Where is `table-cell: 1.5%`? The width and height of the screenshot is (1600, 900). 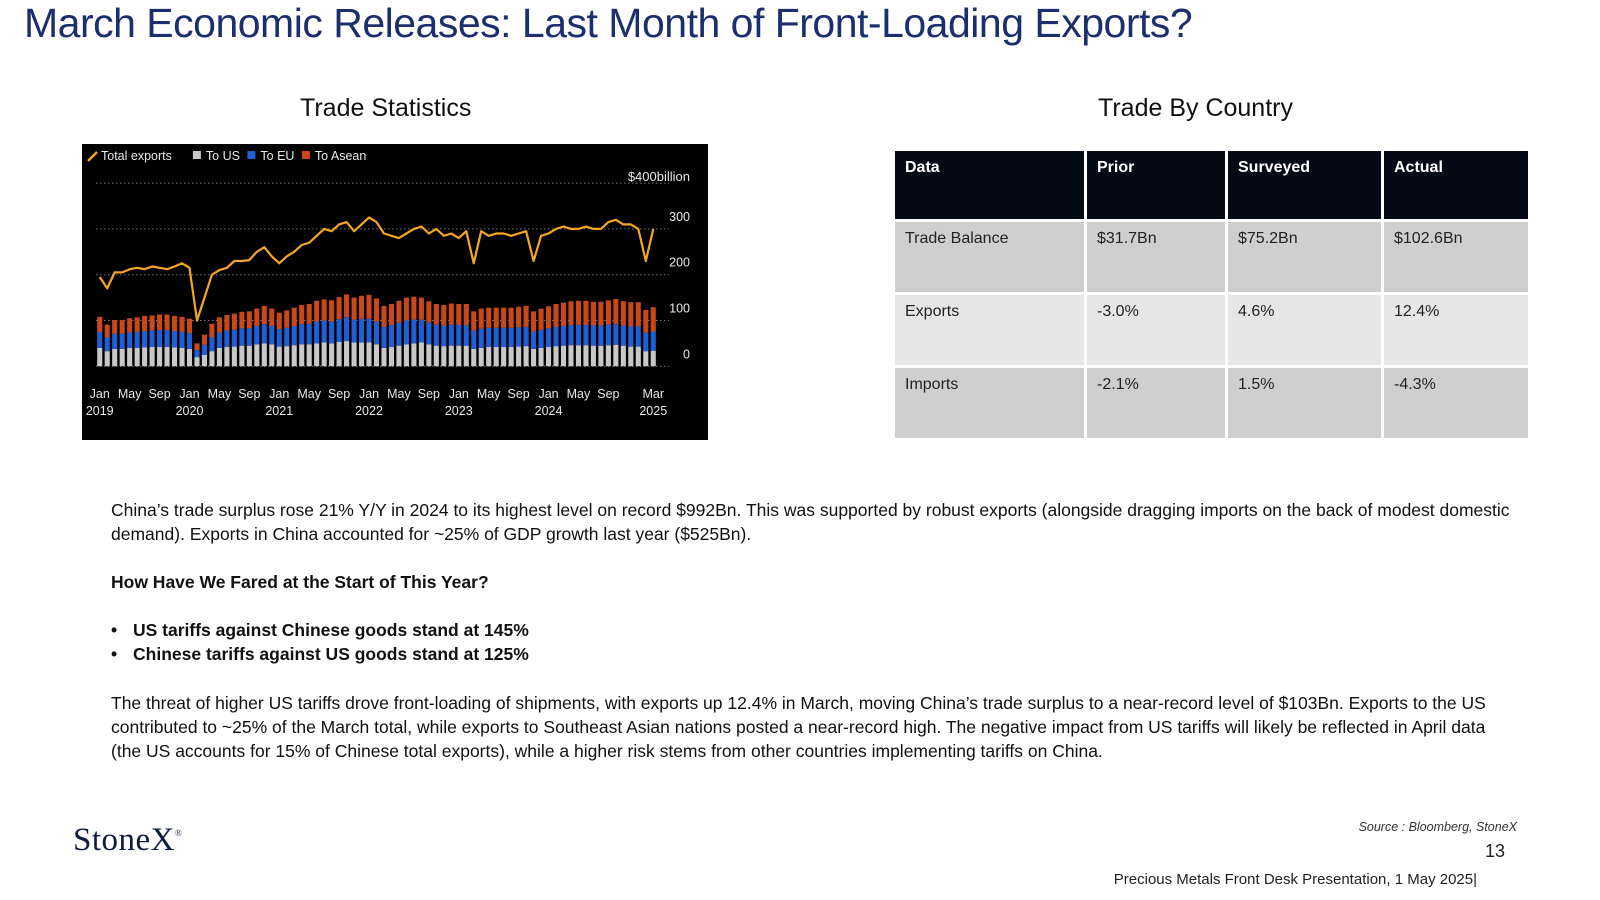
table-cell: 1.5% is located at coordinates (1304, 403).